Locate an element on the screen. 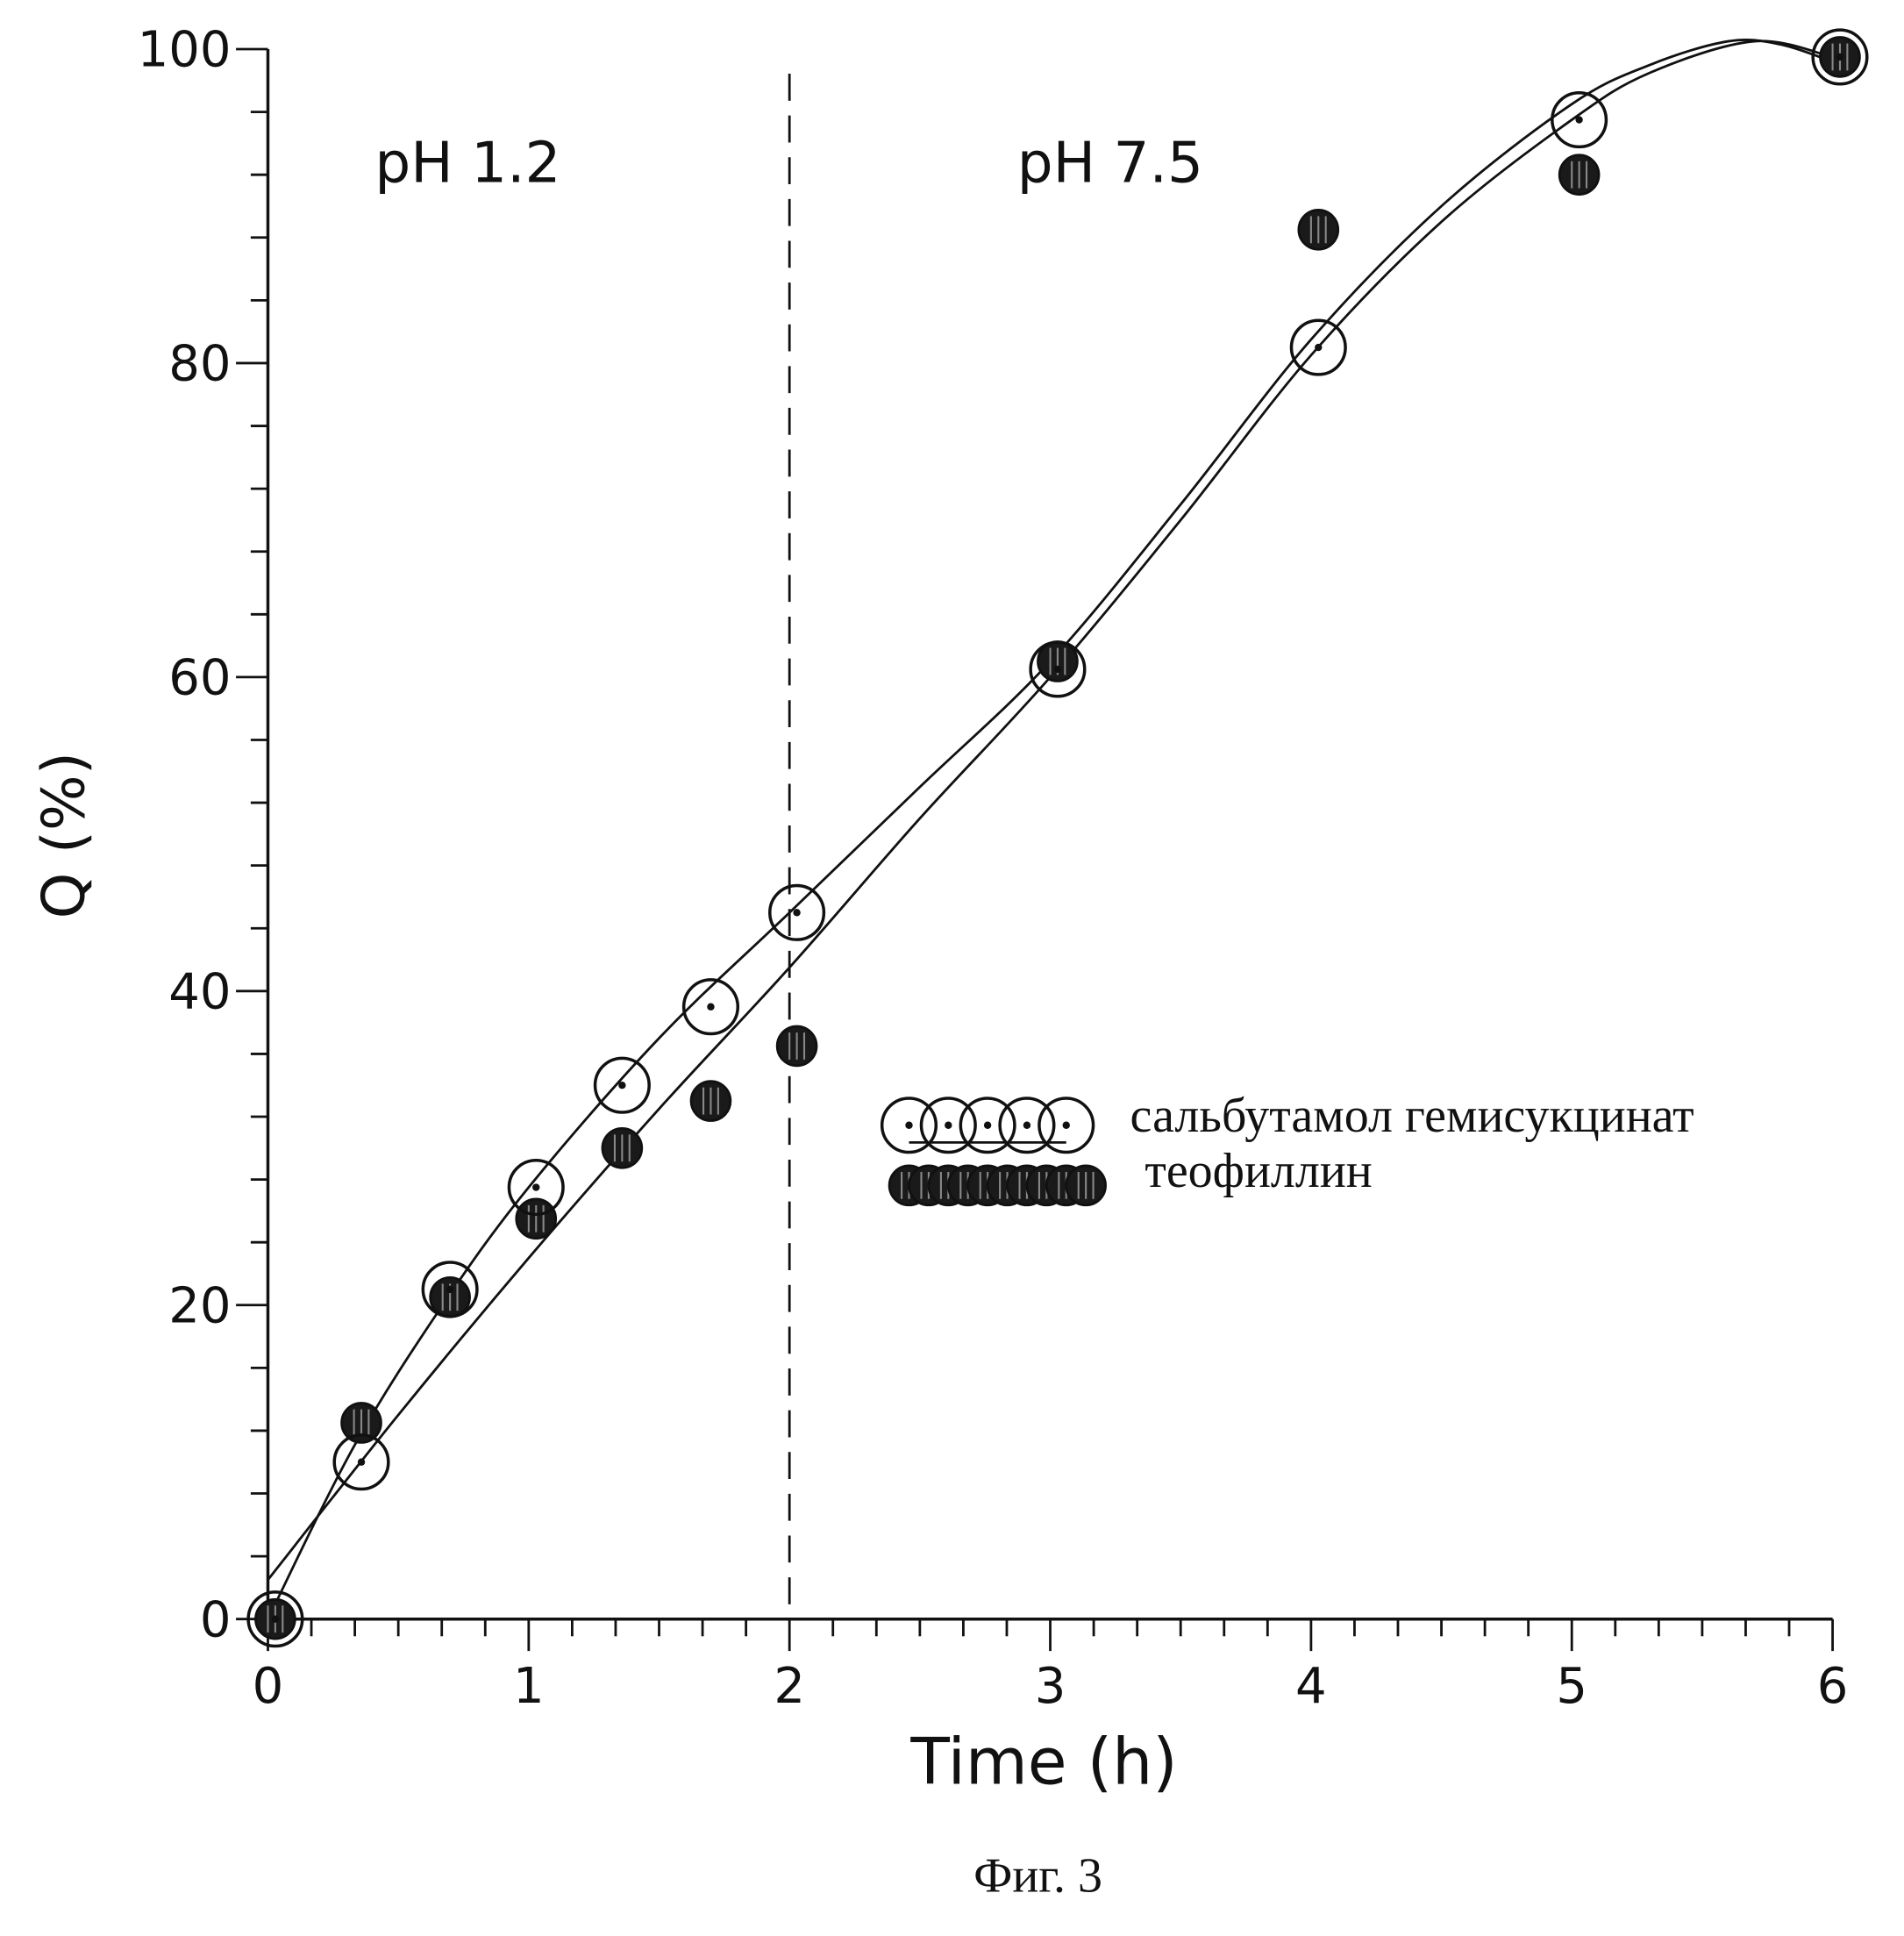 The image size is (1904, 1936). y-axis-label: Q (%) is located at coordinates (63, 836).